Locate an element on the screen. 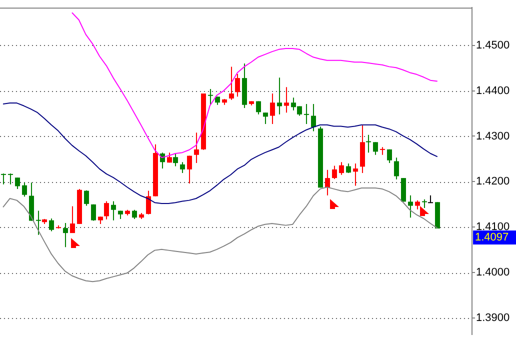 This screenshot has width=516, height=342. y-tick-label: 1.4200 is located at coordinates (493, 182).